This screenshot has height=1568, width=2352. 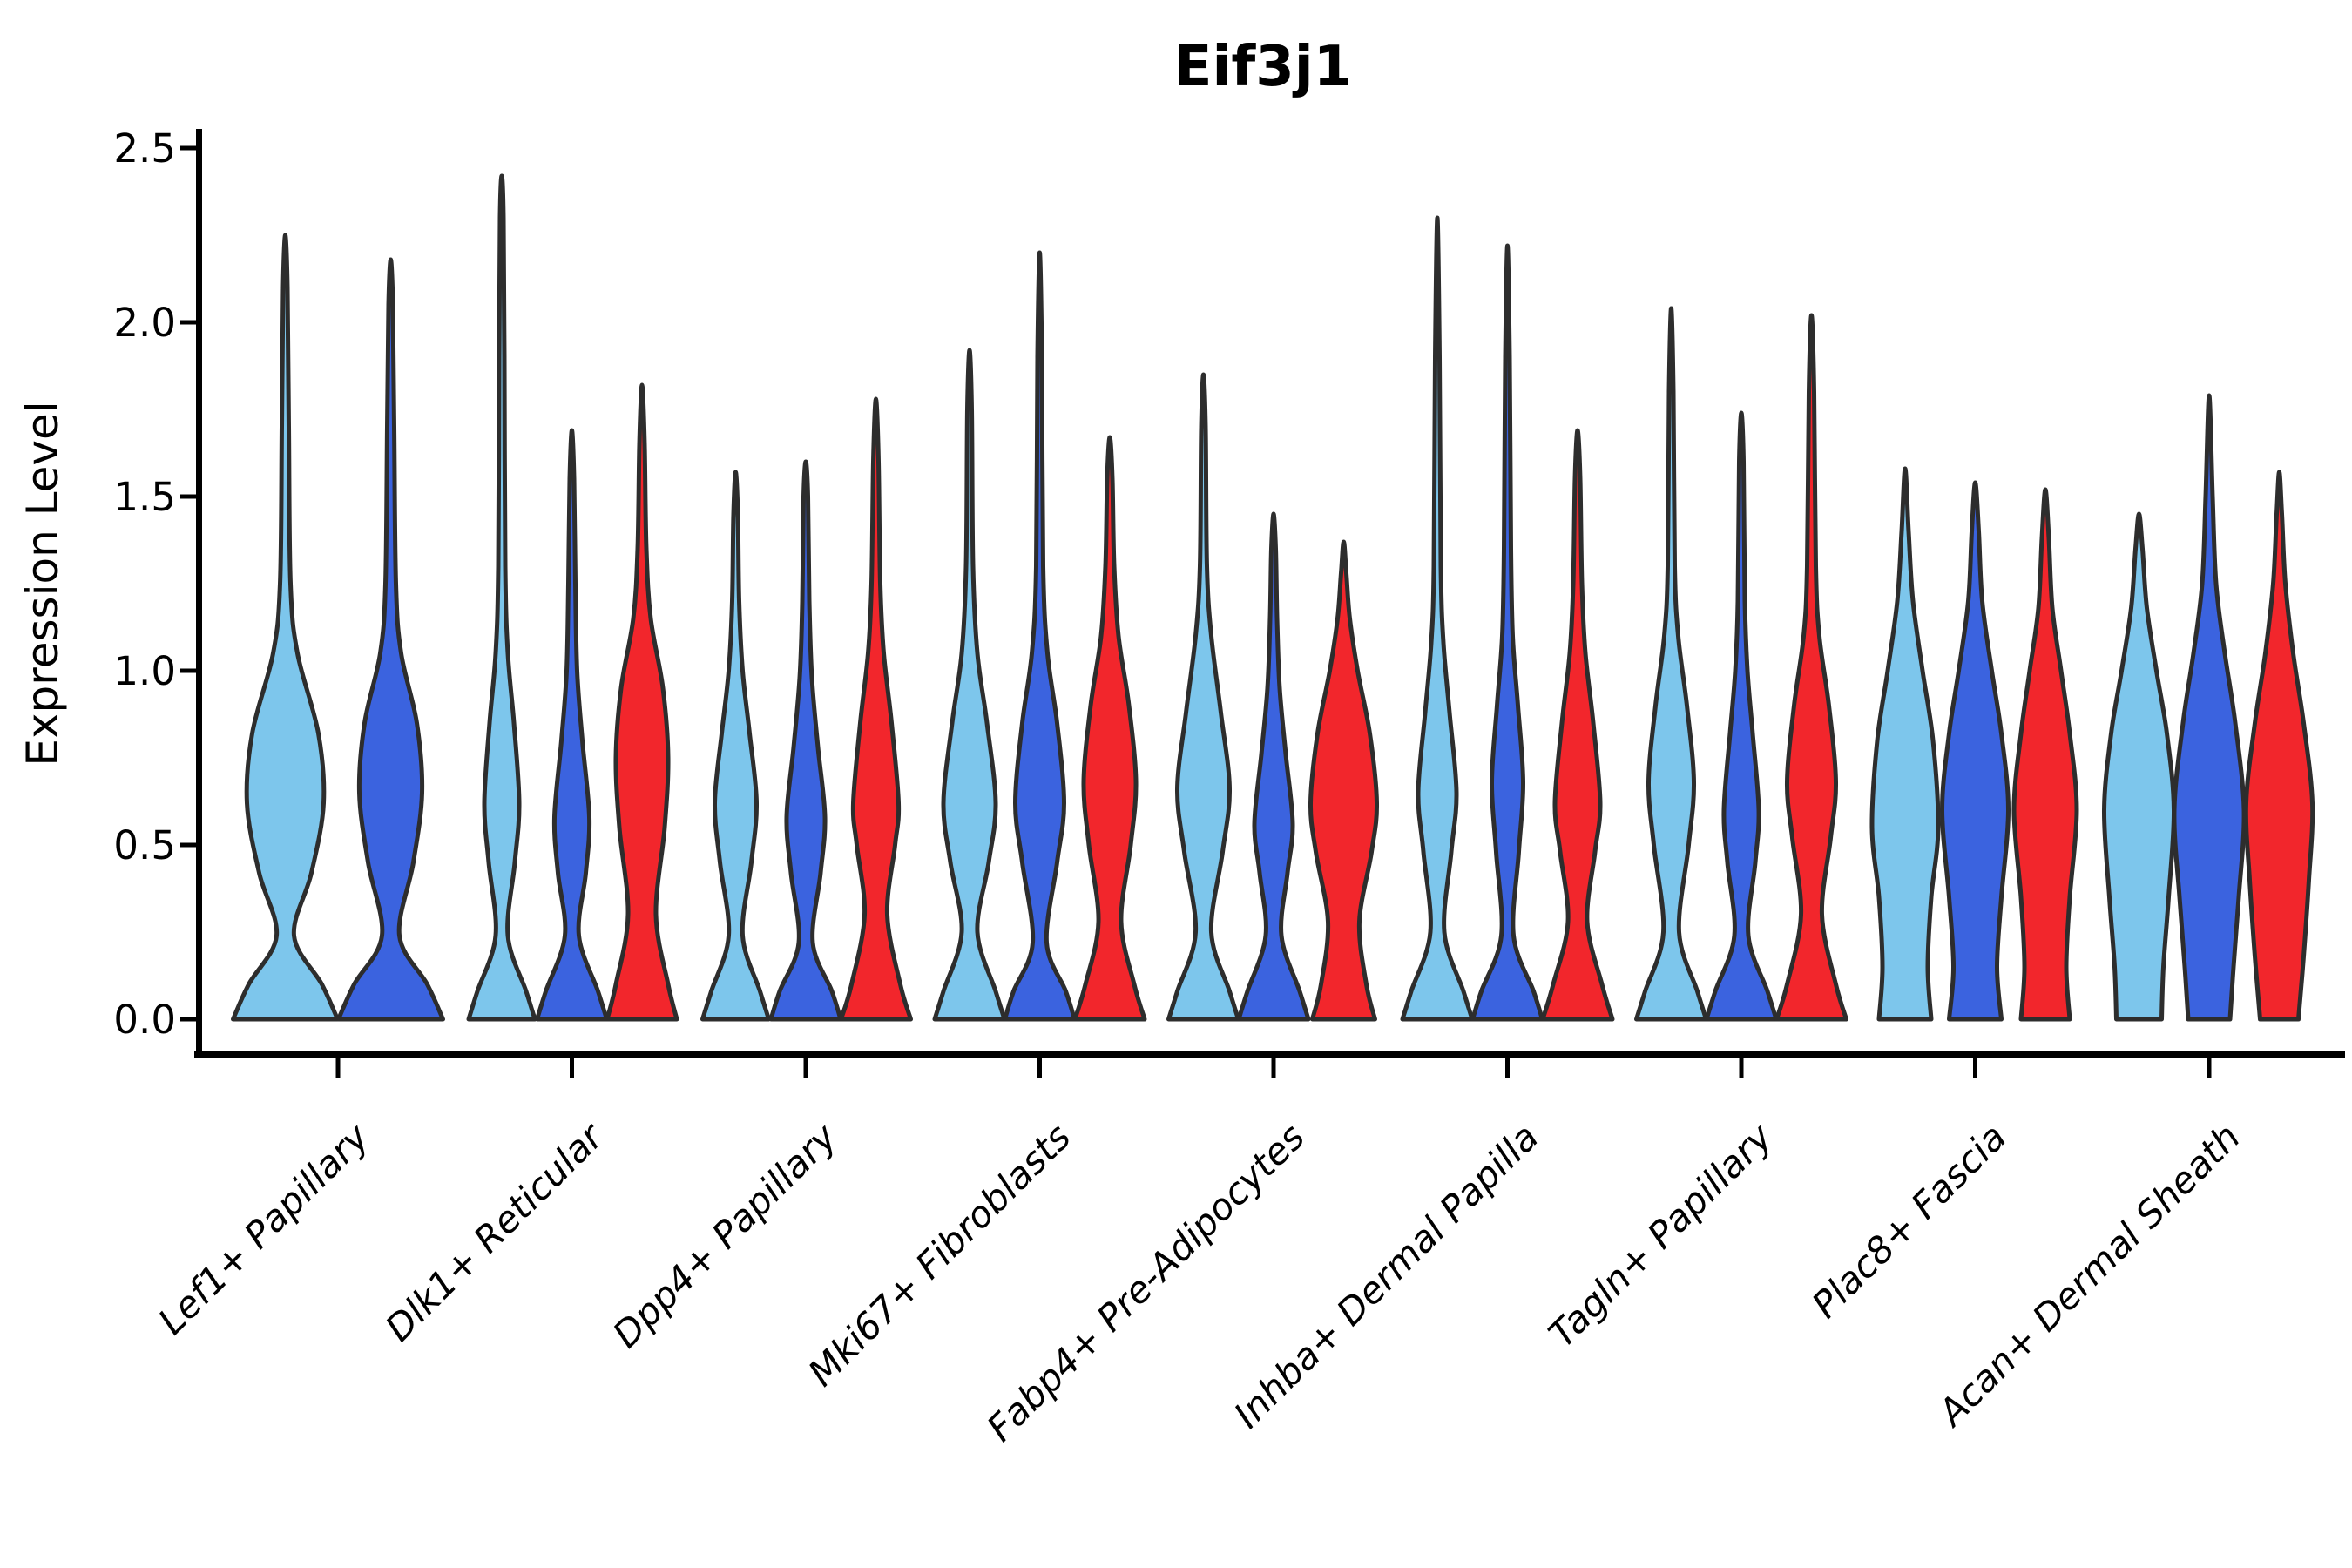 I want to click on x-tick-label: Plac8+ Fascia, so click(x=1908, y=1221).